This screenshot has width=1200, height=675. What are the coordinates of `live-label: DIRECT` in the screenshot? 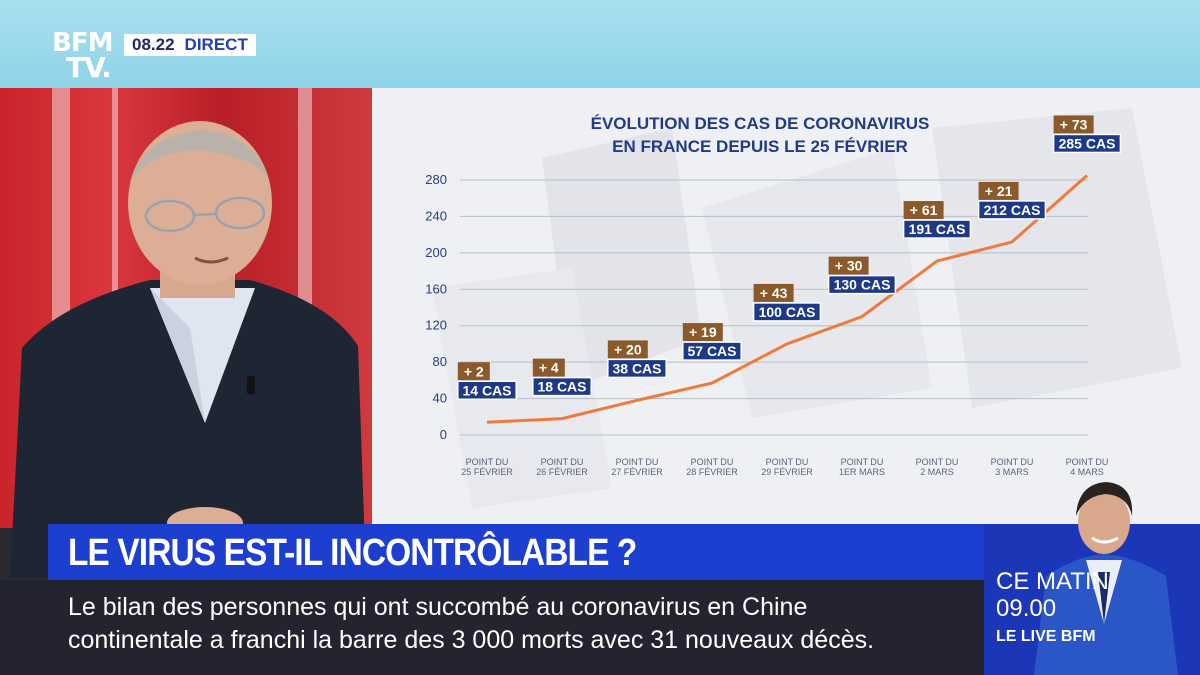 It's located at (216, 44).